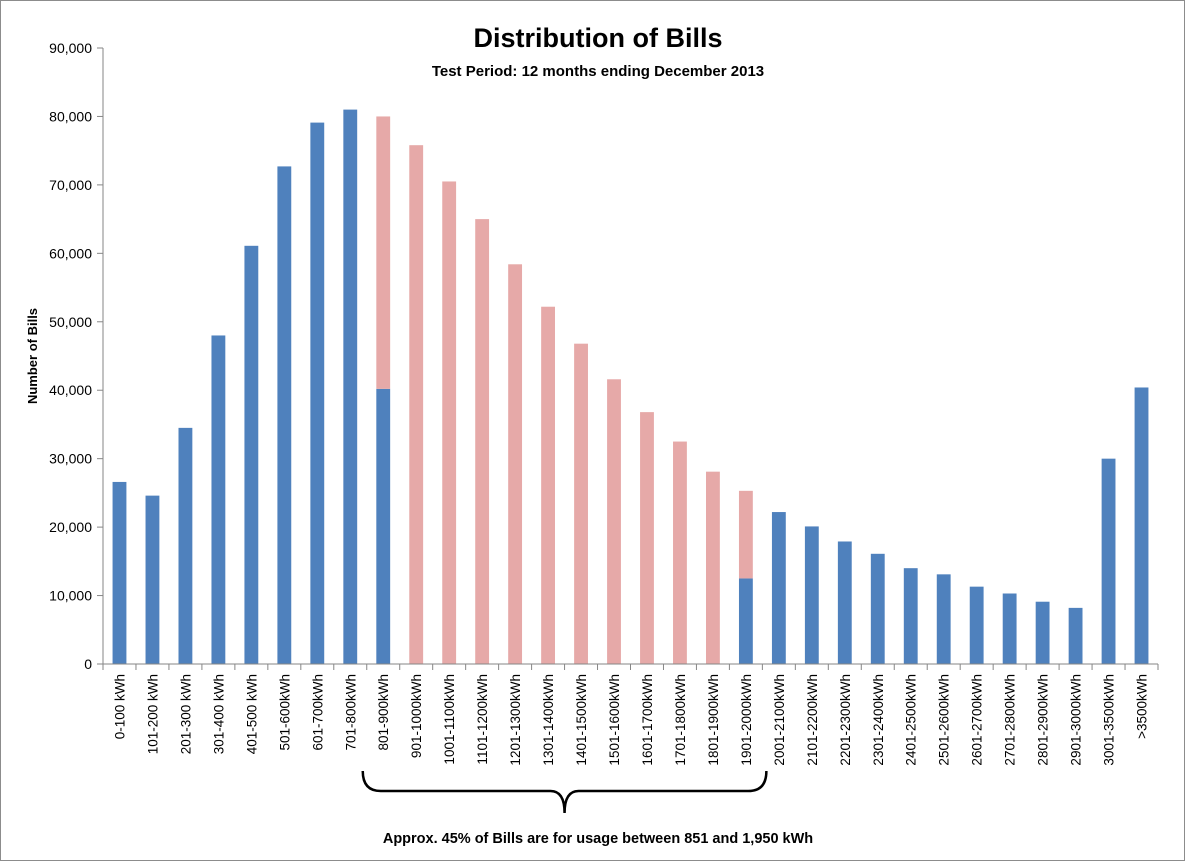  I want to click on x-tick-label: 1701-1800kWh, so click(680, 720).